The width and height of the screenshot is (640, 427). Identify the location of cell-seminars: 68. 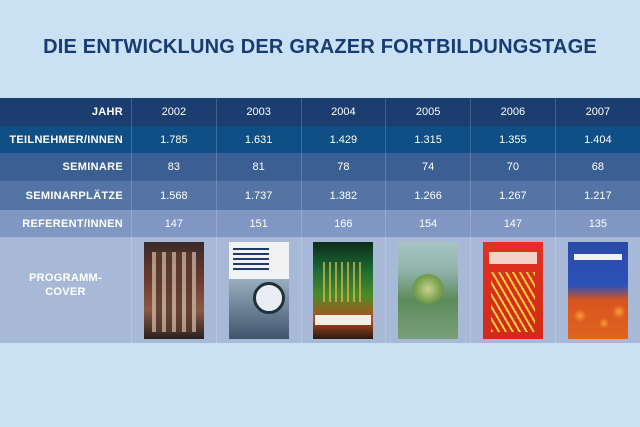
(597, 167).